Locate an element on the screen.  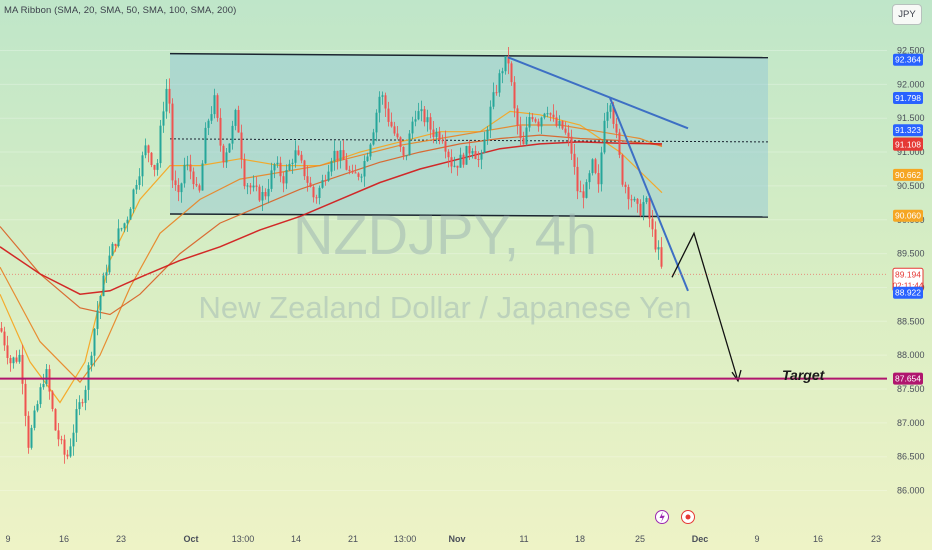
price-label: 91.323 is located at coordinates (908, 130).